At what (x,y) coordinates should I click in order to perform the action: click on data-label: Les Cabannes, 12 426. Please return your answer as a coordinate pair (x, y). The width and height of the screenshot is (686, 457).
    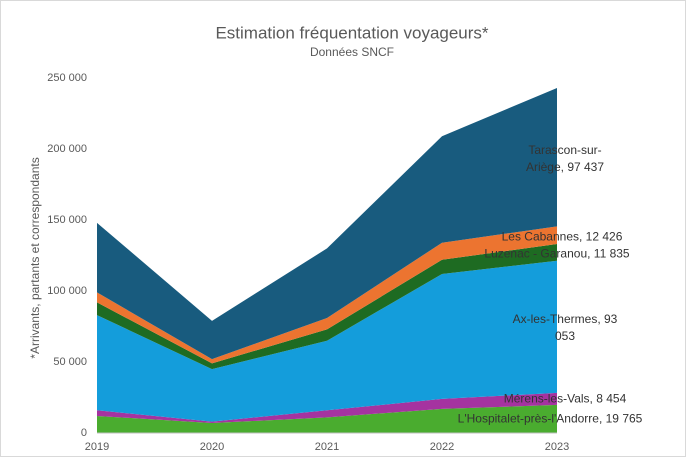
    Looking at the image, I should click on (562, 236).